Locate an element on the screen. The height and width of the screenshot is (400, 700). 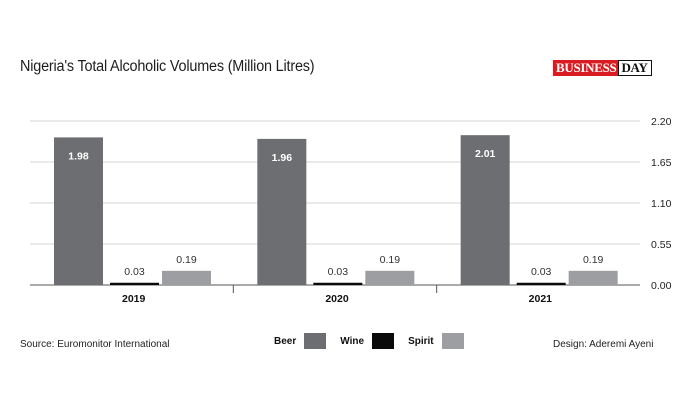
data-label: 1.96 is located at coordinates (282, 158).